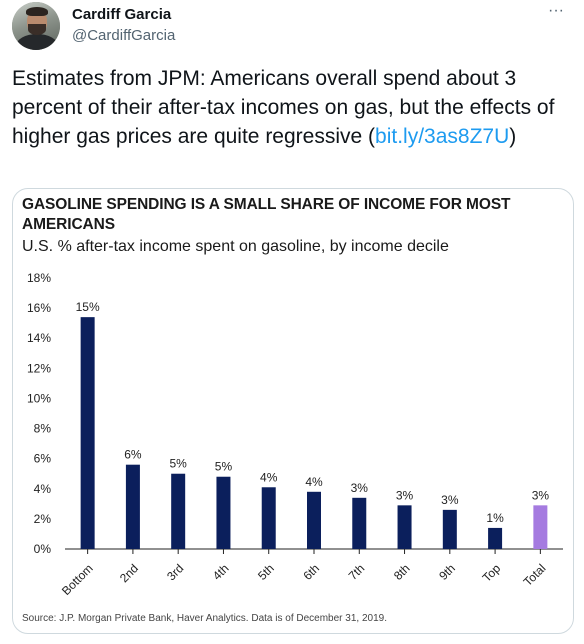 This screenshot has height=644, width=584. What do you see at coordinates (357, 572) in the screenshot?
I see `x-tick-label: 7th` at bounding box center [357, 572].